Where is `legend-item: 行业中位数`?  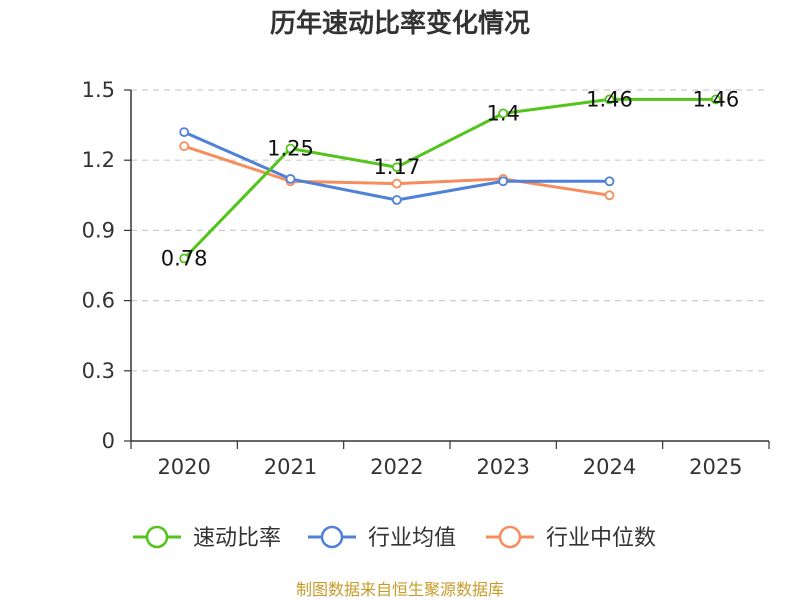
legend-item: 行业中位数 is located at coordinates (571, 538).